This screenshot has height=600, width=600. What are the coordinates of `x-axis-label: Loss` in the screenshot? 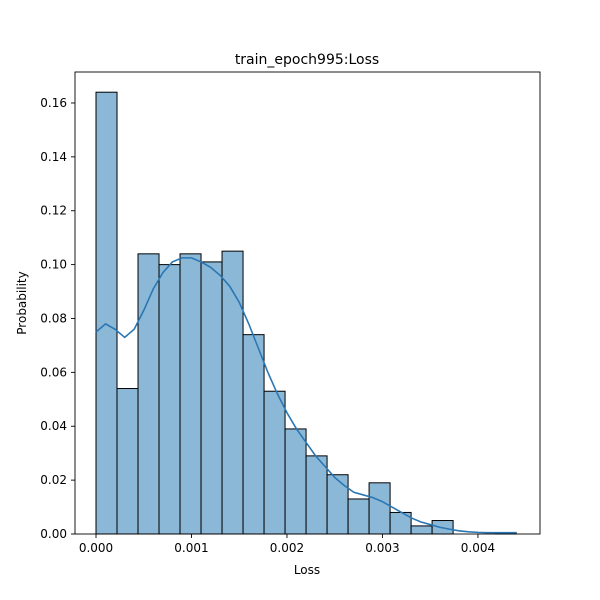 It's located at (307, 570).